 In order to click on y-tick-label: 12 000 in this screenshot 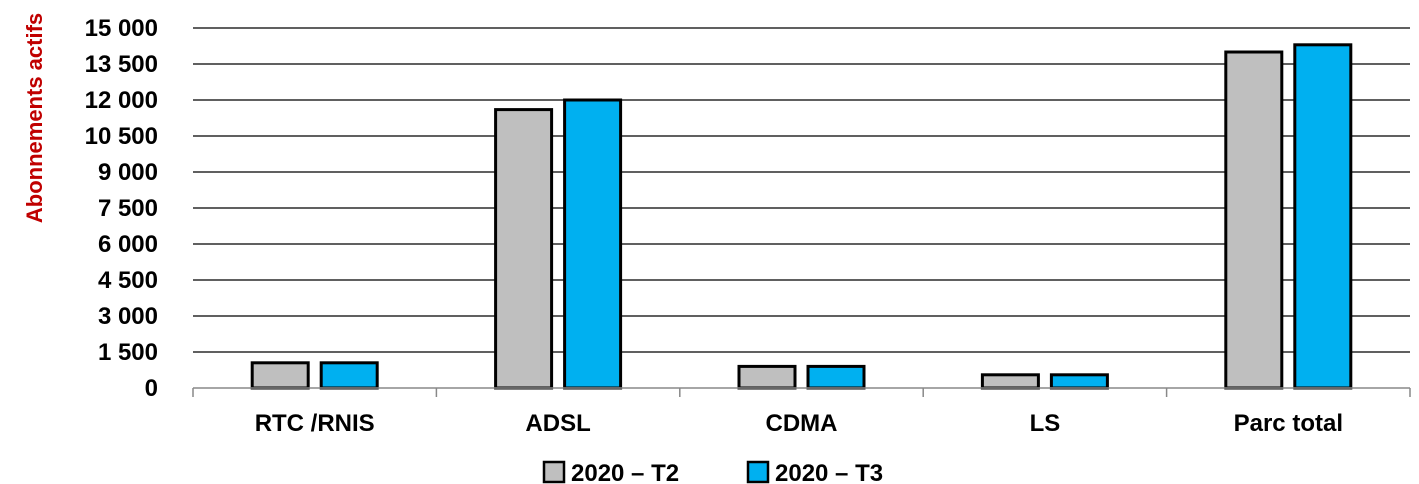, I will do `click(121, 100)`.